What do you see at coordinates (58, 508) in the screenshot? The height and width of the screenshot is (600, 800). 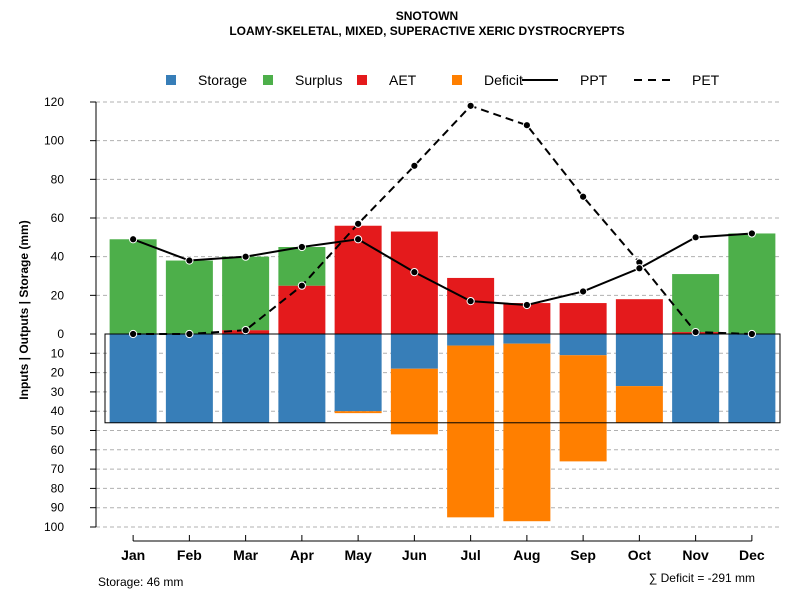 I see `y-tick-label: 90` at bounding box center [58, 508].